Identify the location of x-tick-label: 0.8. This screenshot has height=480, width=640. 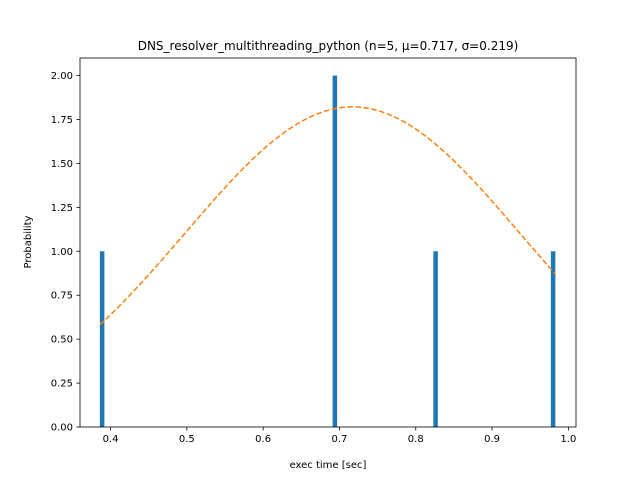
(416, 439).